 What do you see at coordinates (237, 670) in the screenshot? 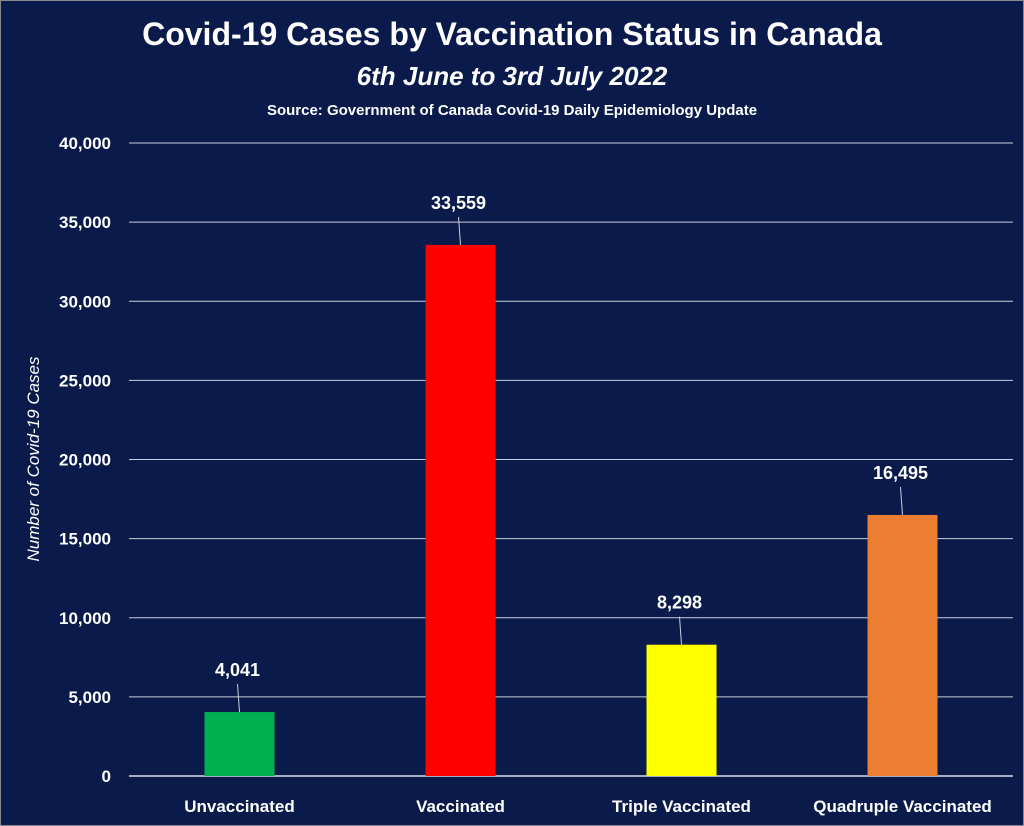
I see `data-label: 4,041` at bounding box center [237, 670].